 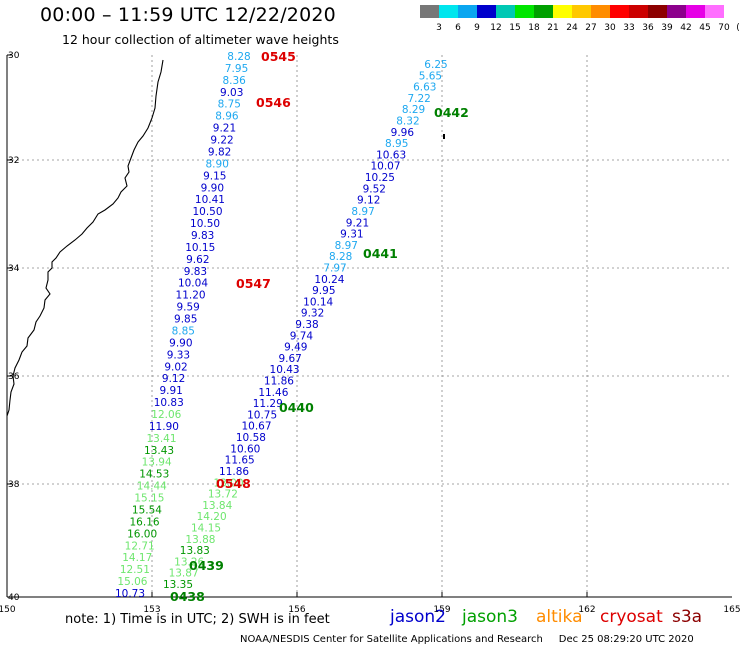 I want to click on track-b-value: 8.28, so click(x=340, y=257).